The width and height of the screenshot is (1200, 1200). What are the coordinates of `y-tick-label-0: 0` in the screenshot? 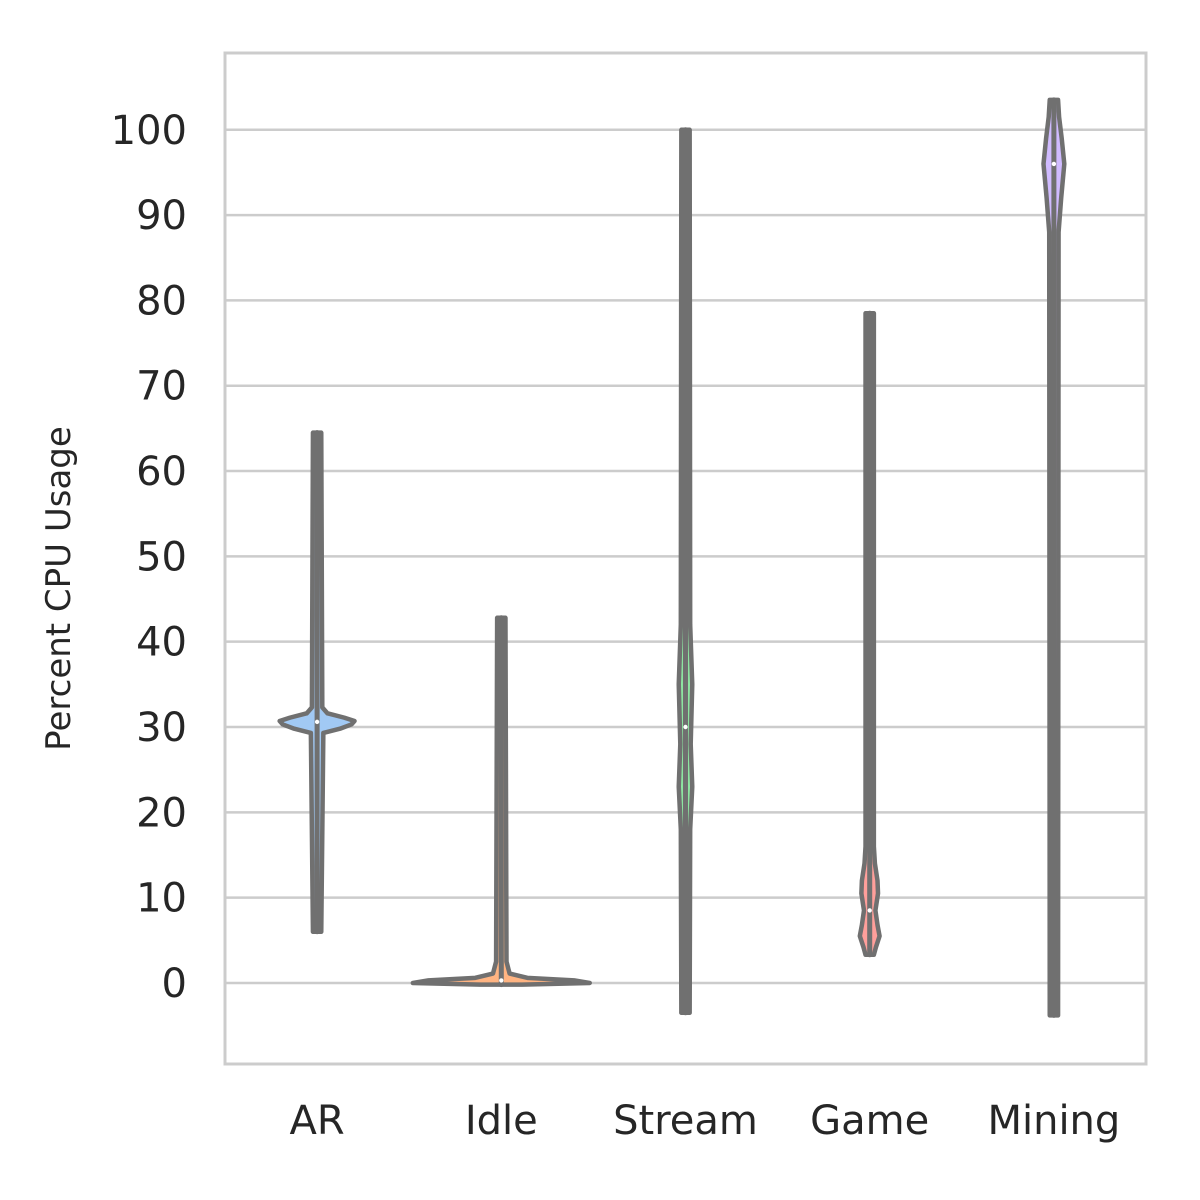 It's located at (174, 984).